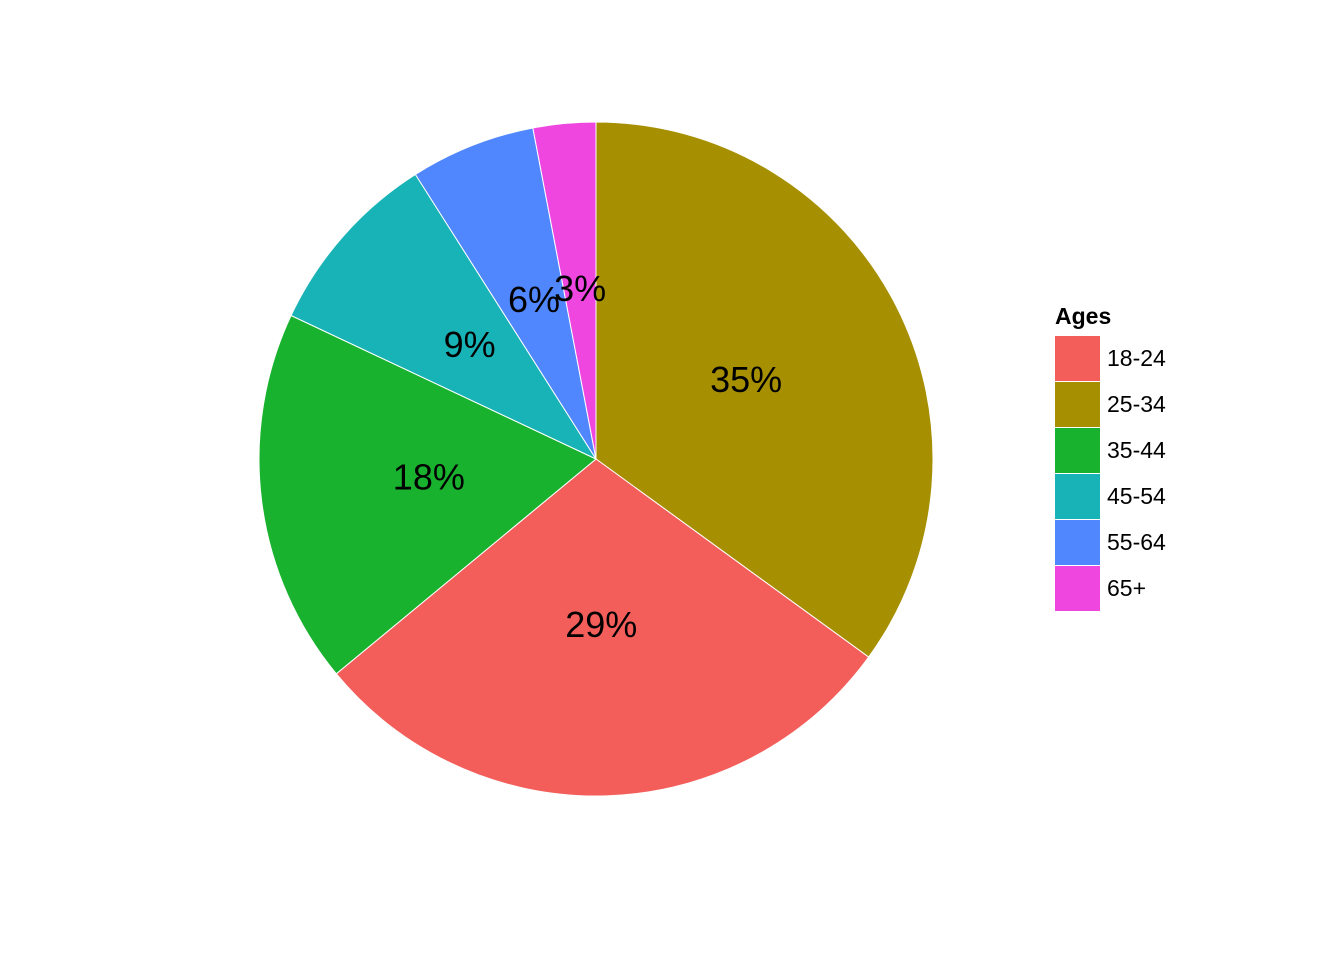 Image resolution: width=1344 pixels, height=960 pixels. I want to click on value-label: 29%, so click(601, 624).